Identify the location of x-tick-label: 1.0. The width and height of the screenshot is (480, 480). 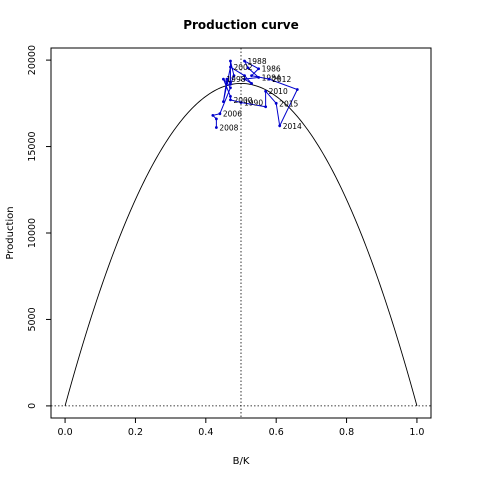
(416, 432).